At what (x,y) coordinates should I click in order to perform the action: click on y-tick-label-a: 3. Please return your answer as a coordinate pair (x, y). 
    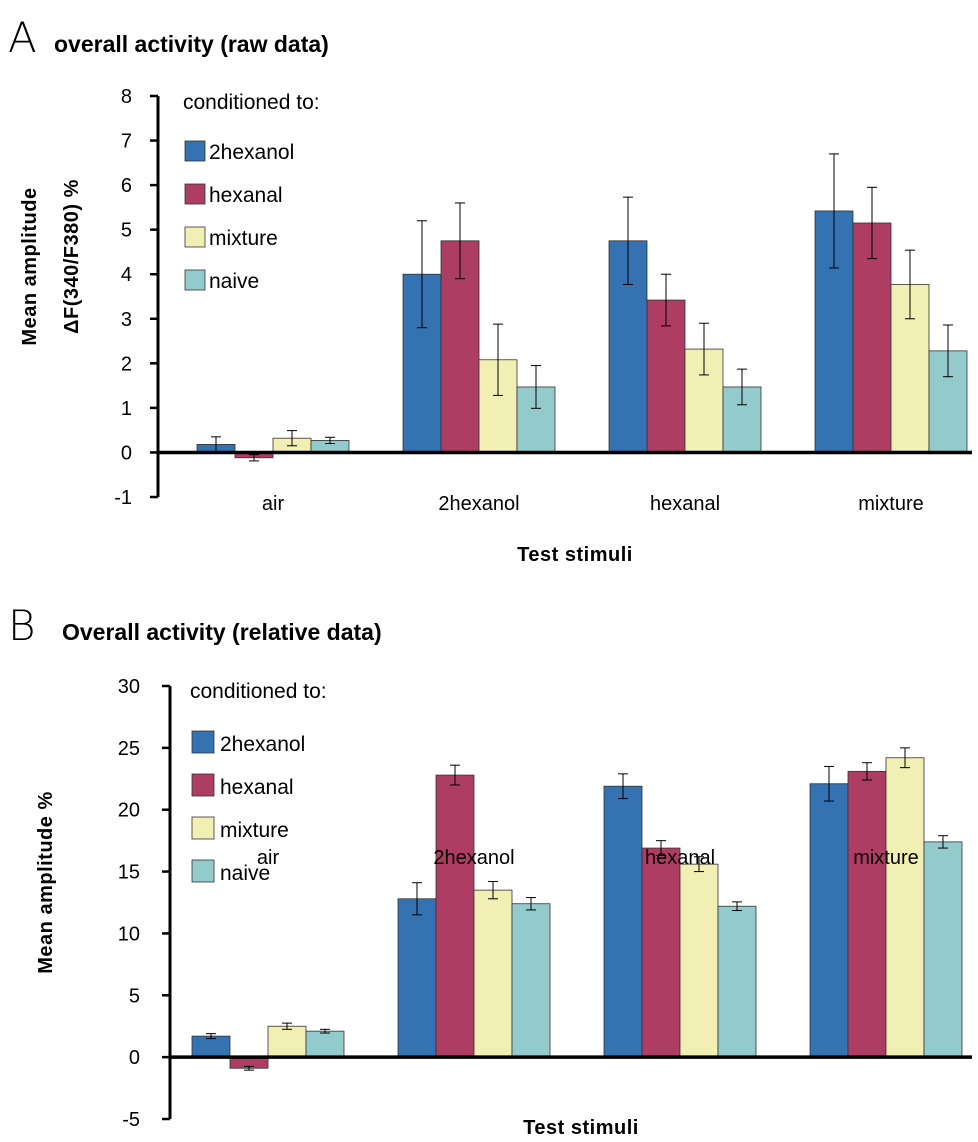
    Looking at the image, I should click on (126, 320).